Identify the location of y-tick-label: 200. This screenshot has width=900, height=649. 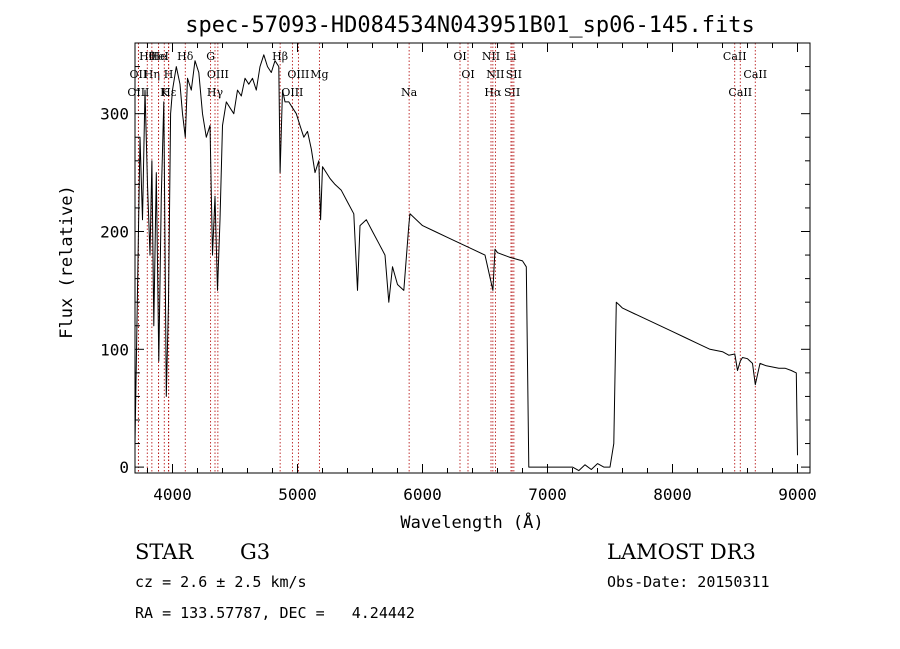
(114, 231).